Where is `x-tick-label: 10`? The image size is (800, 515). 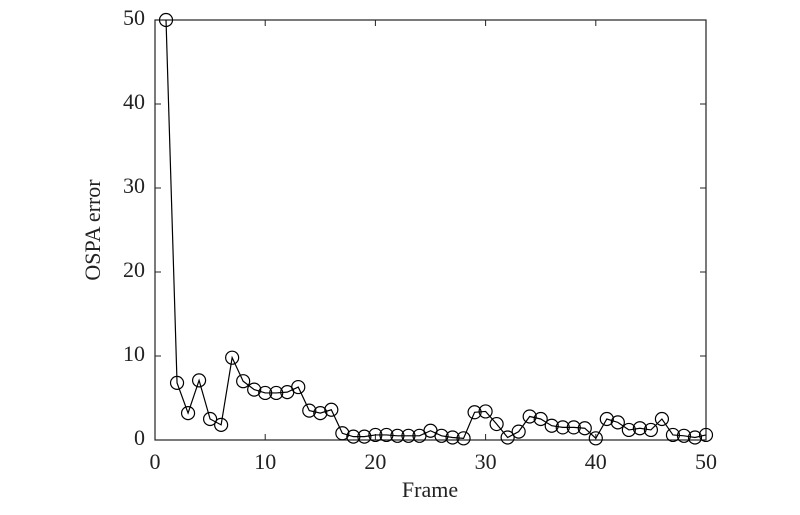 x-tick-label: 10 is located at coordinates (265, 461).